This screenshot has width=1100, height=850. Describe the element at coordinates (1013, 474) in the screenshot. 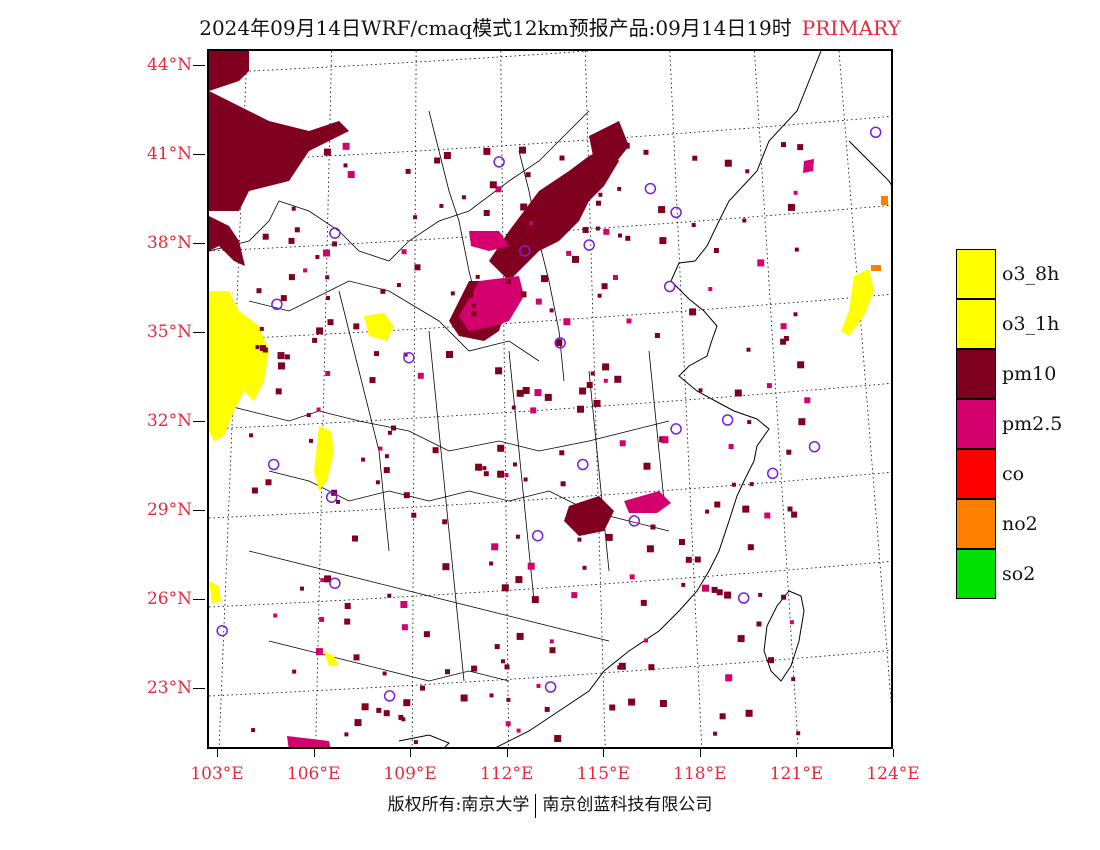

I see `legend-label: co` at that location.